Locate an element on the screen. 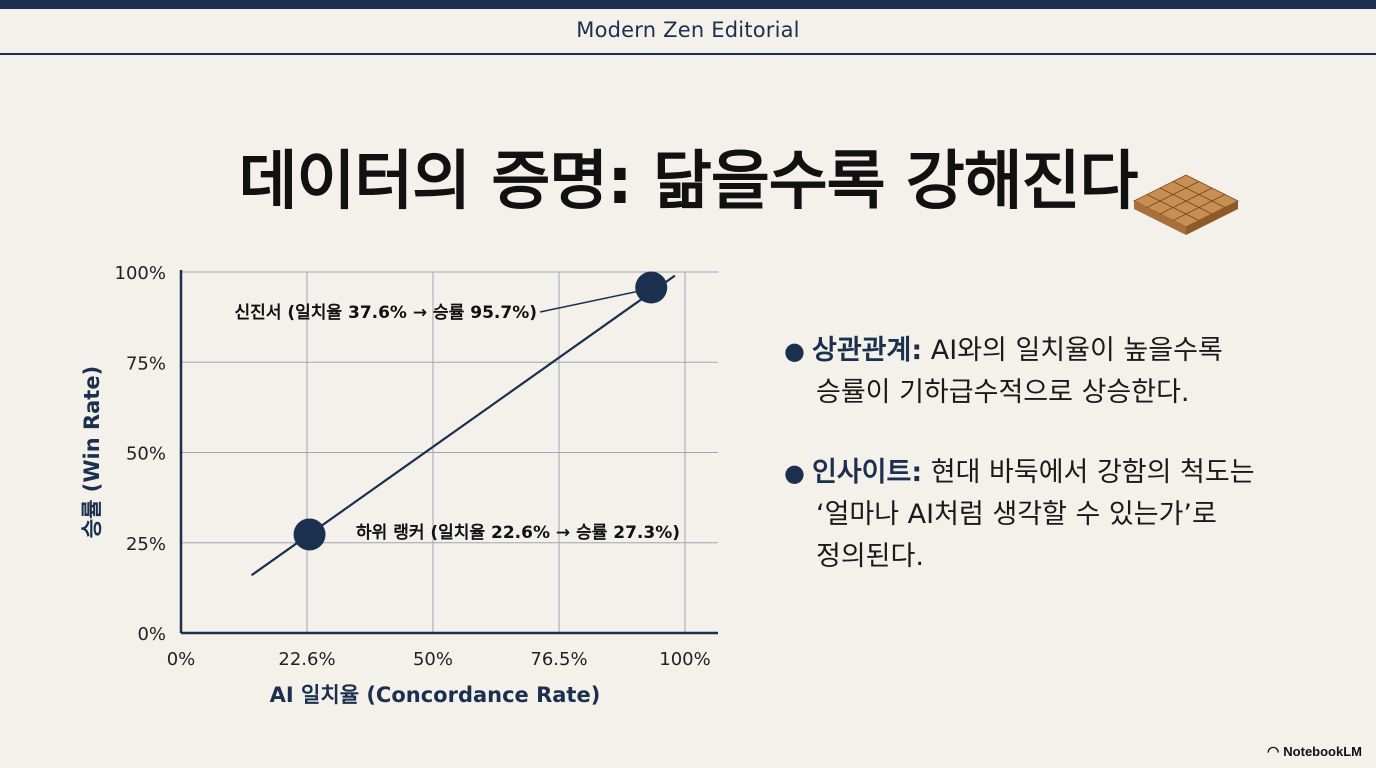 The image size is (1376, 768). notebooklm-brand: ◠ NotebookLM is located at coordinates (1314, 751).